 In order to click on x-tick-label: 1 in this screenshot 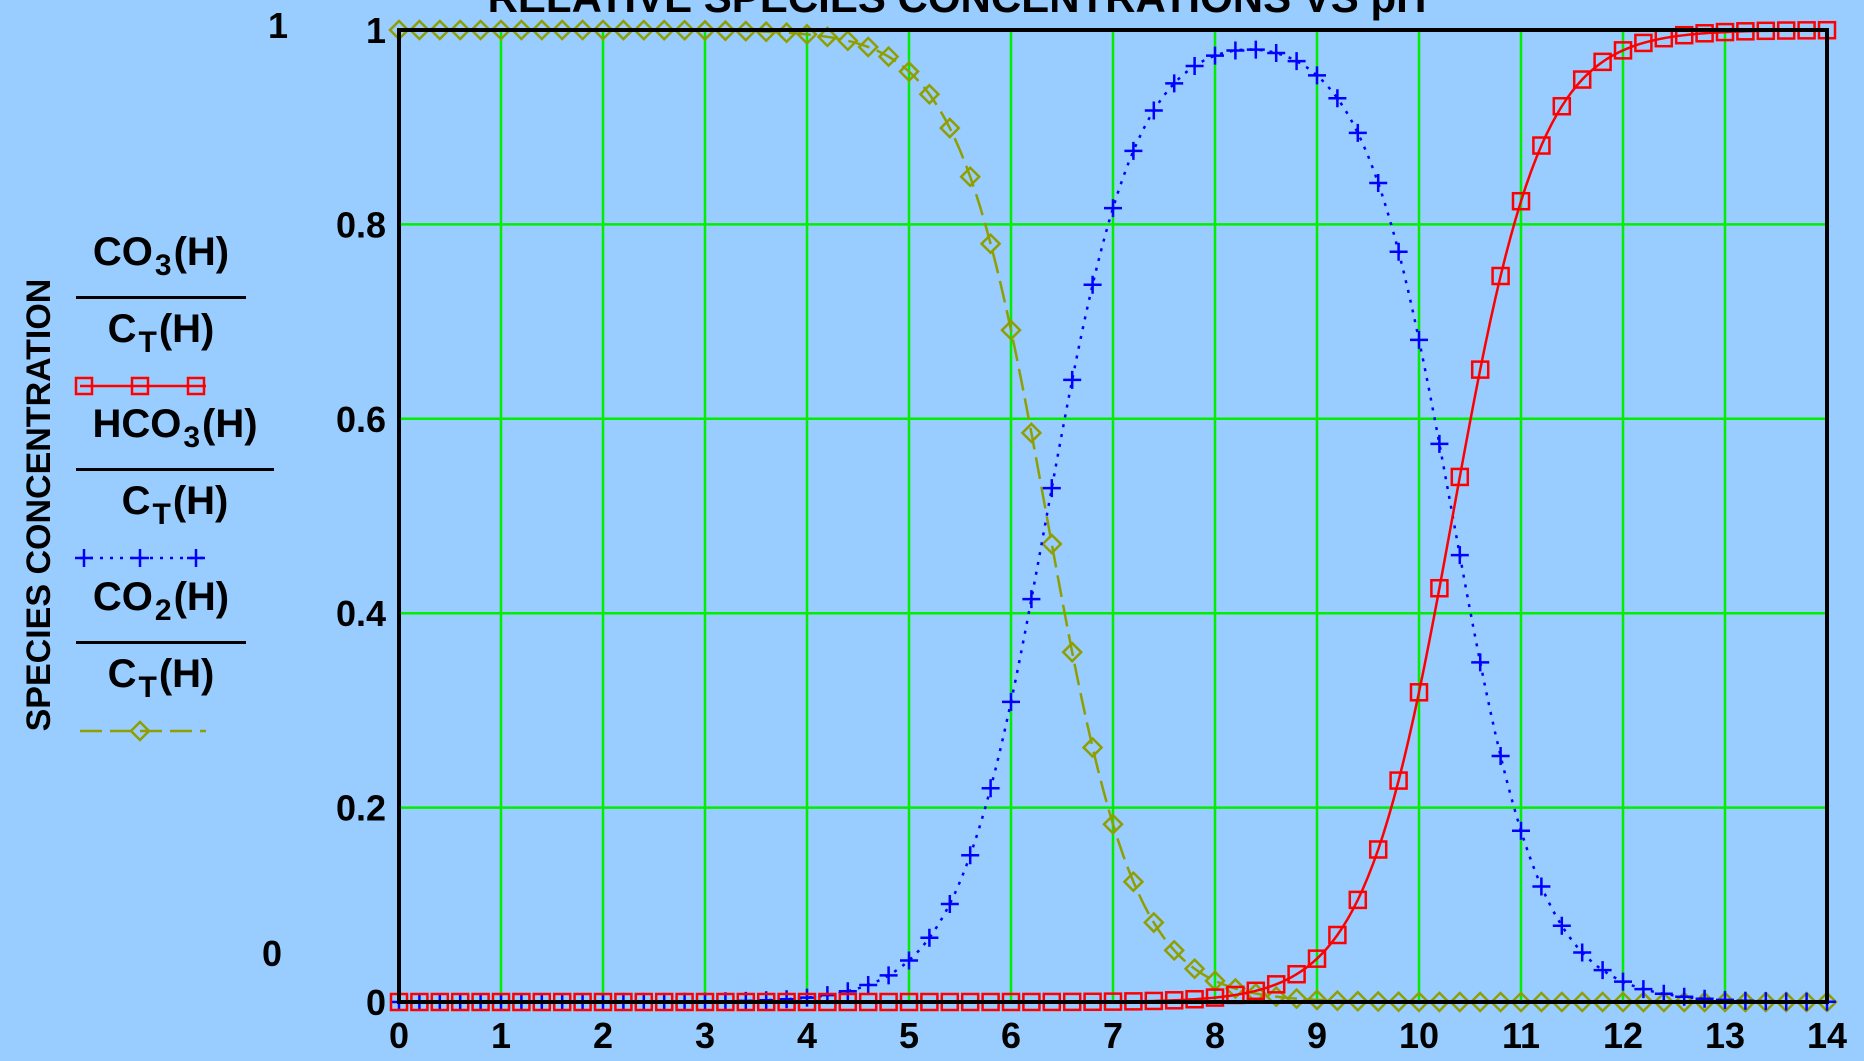, I will do `click(501, 1035)`.